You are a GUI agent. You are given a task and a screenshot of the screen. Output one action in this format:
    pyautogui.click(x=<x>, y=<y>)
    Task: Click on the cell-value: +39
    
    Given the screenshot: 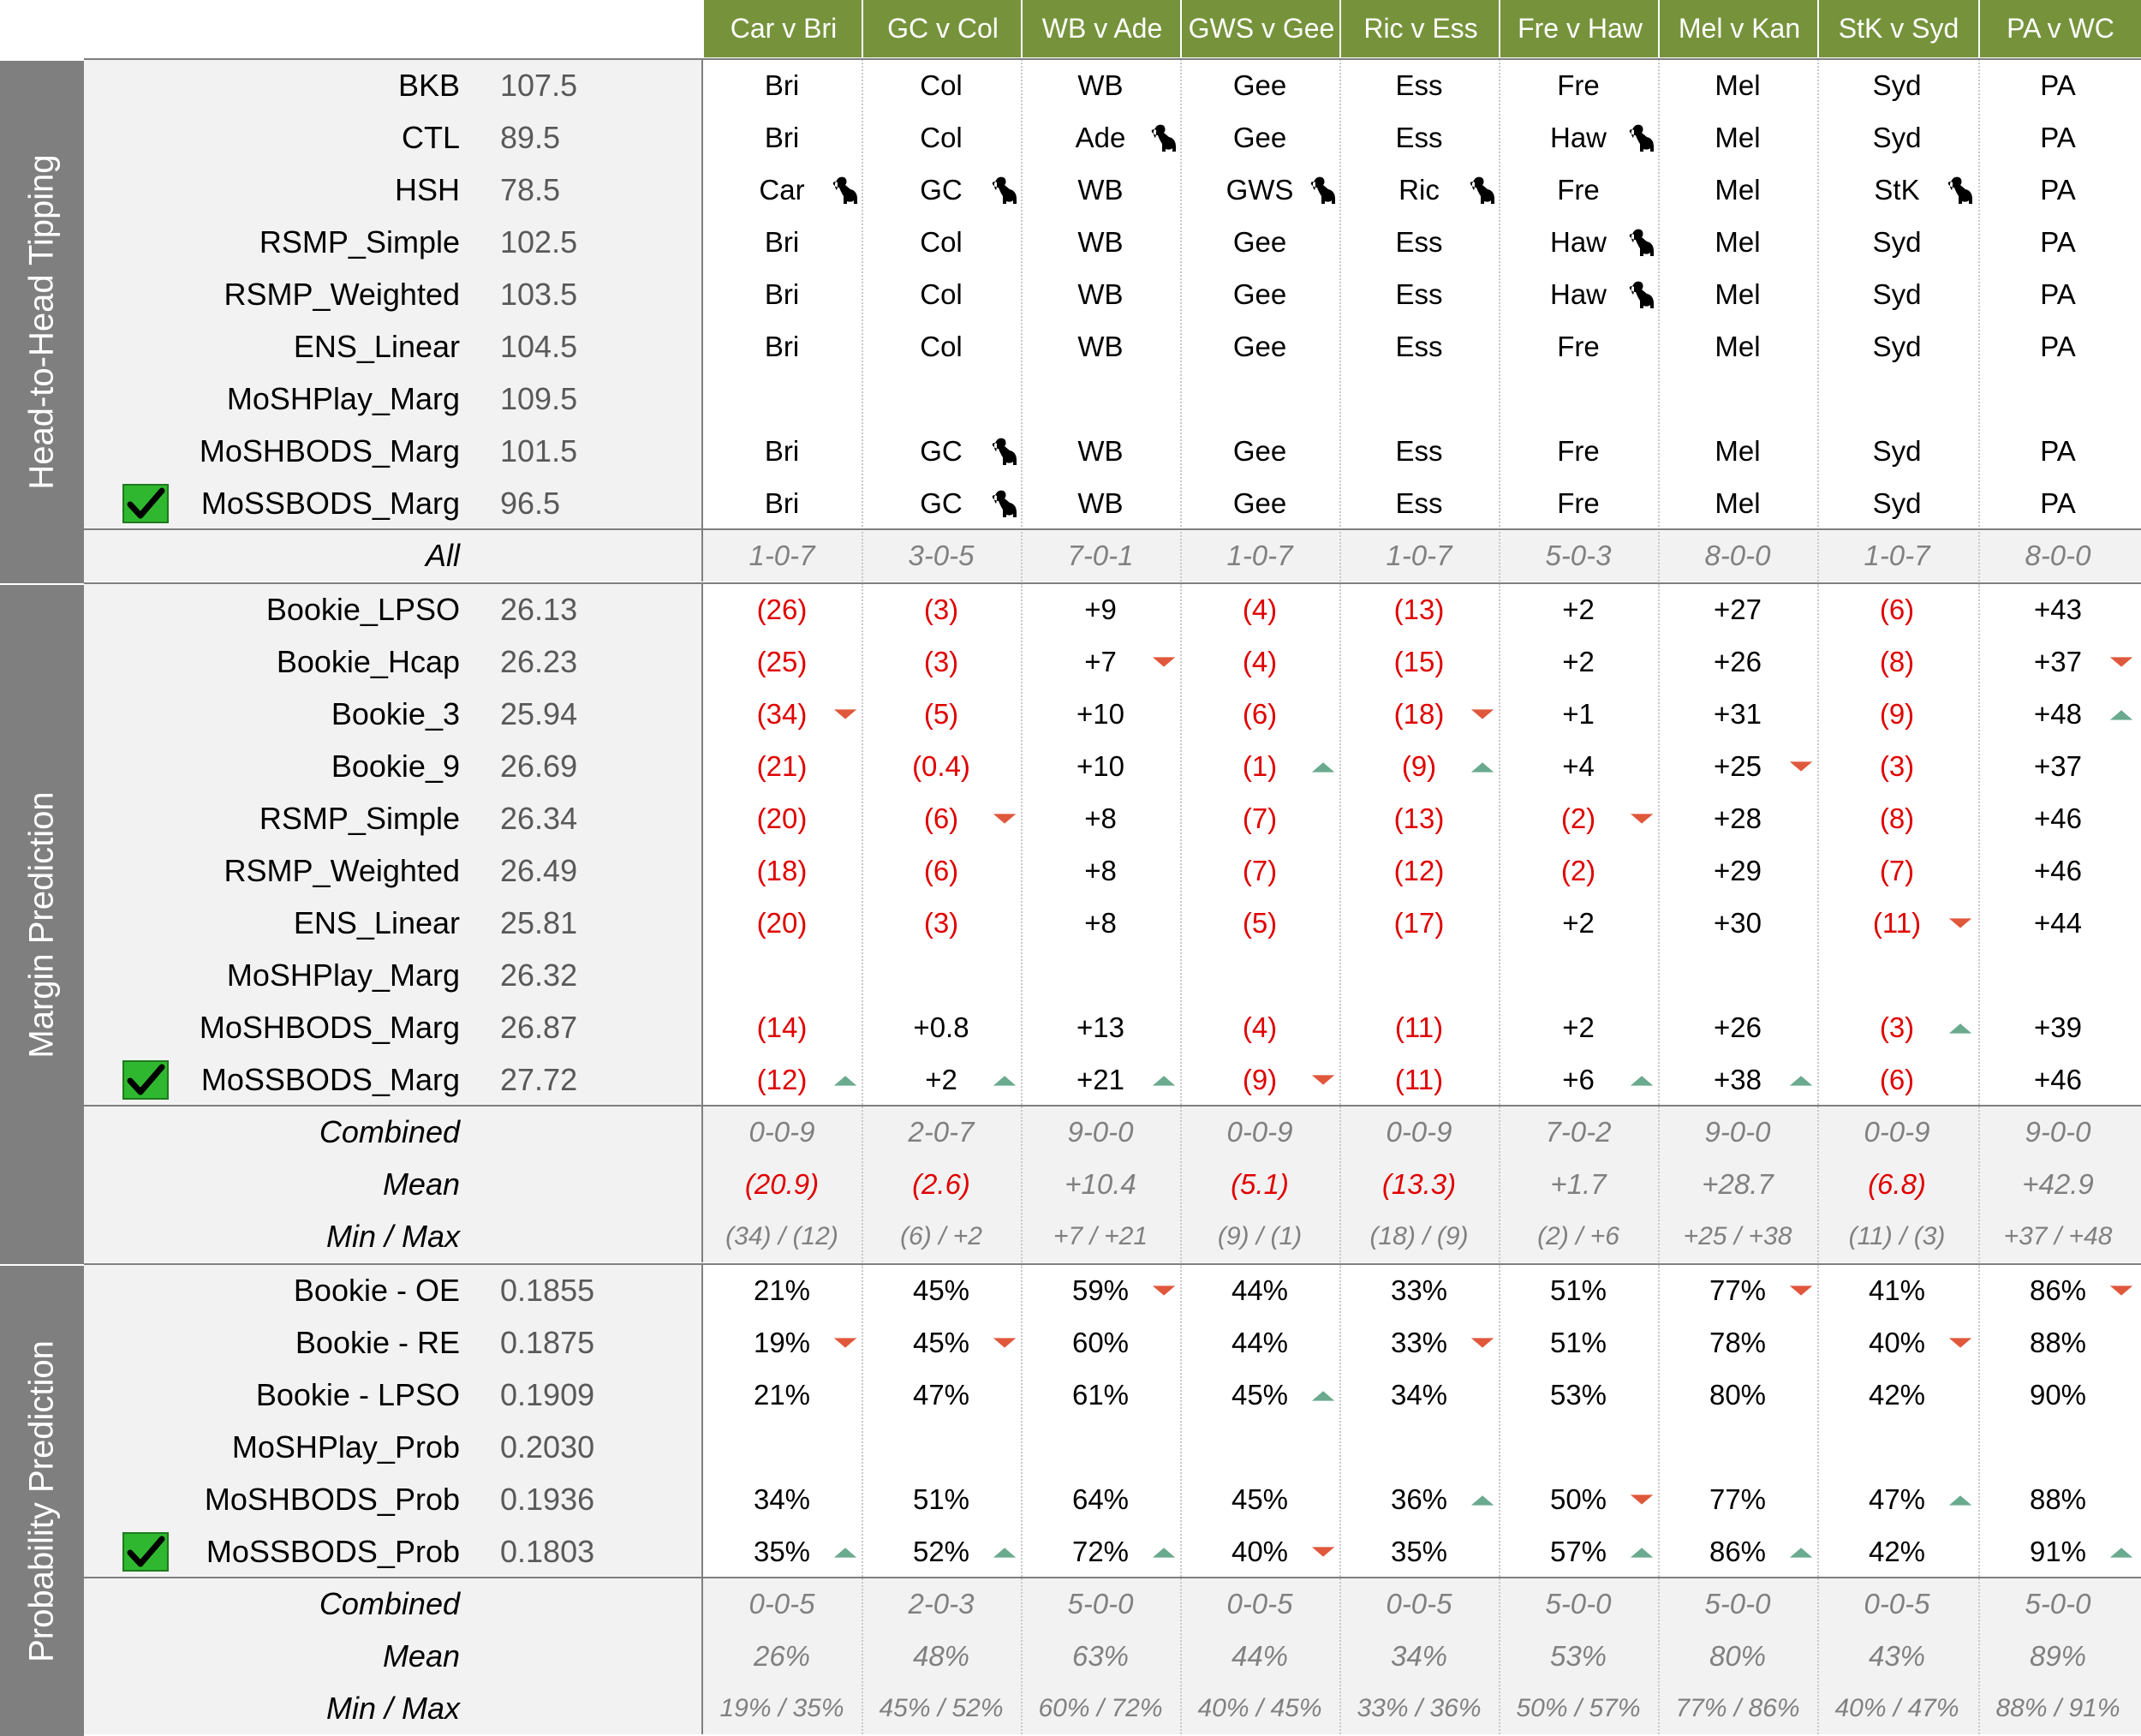 What is the action you would take?
    pyautogui.click(x=2058, y=1027)
    